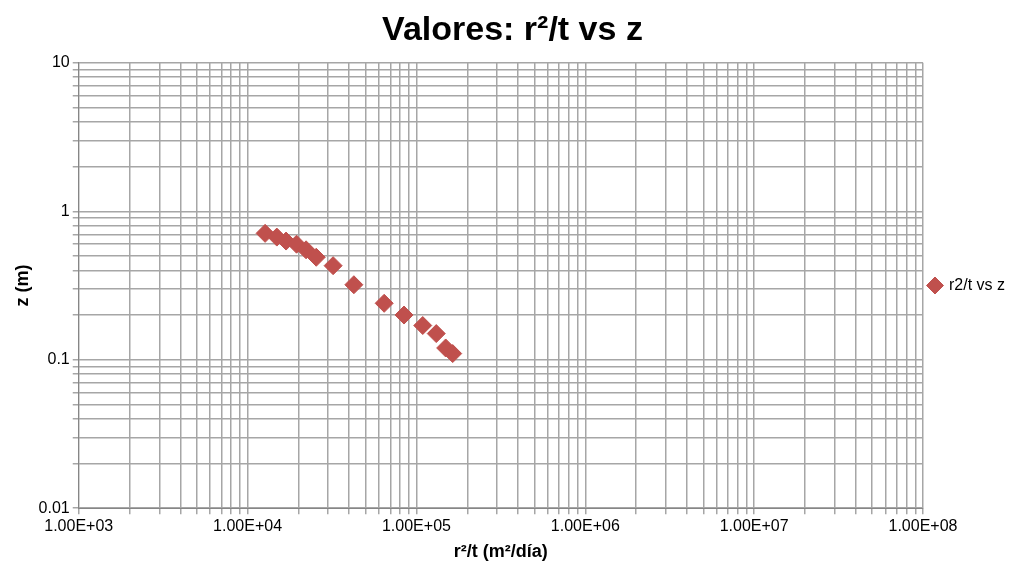 This screenshot has height=569, width=1019. What do you see at coordinates (248, 526) in the screenshot?
I see `x-tick-label: 1.00E+04` at bounding box center [248, 526].